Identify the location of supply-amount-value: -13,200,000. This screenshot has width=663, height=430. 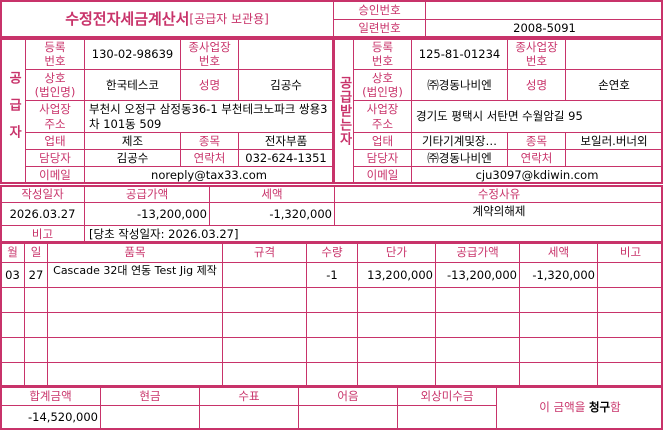
(147, 214).